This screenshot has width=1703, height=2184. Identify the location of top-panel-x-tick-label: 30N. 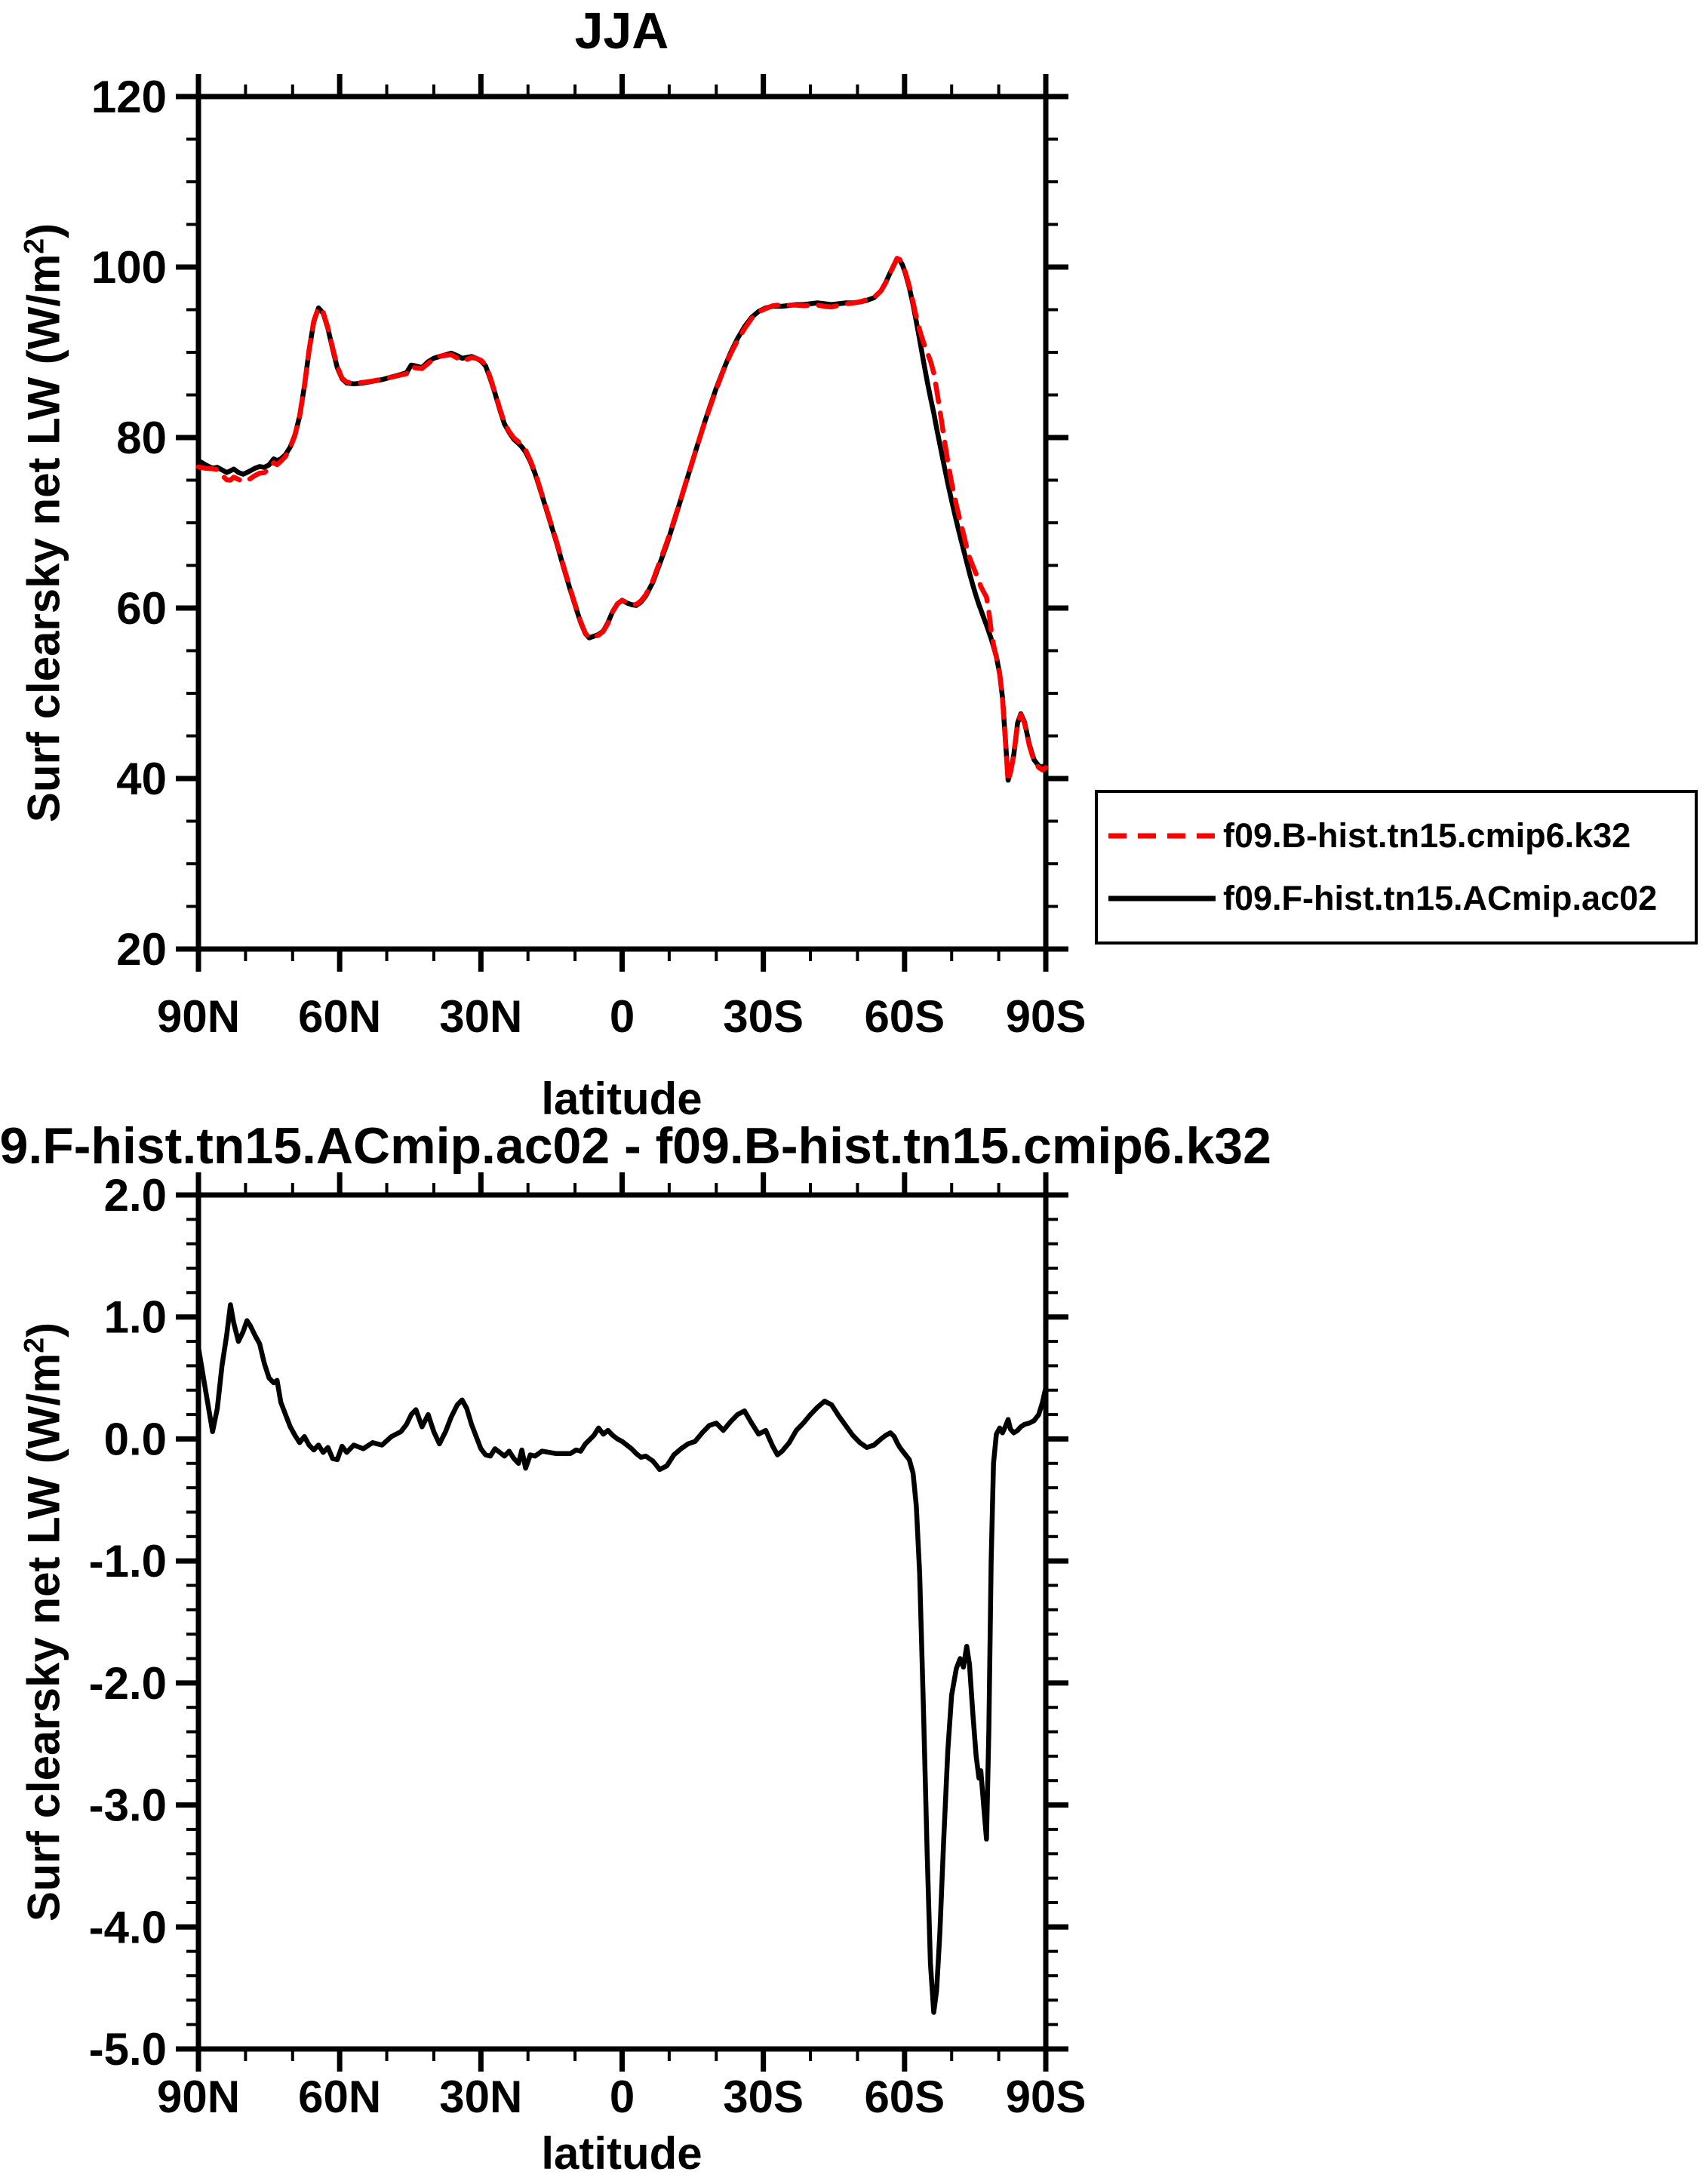
(480, 1017).